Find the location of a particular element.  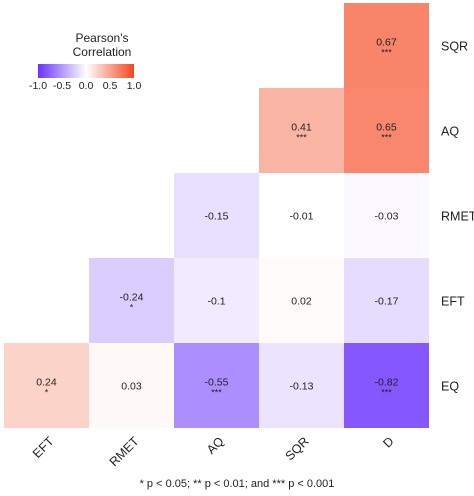

heatmap-cell-d-sqr: 0.67*** is located at coordinates (386, 45).